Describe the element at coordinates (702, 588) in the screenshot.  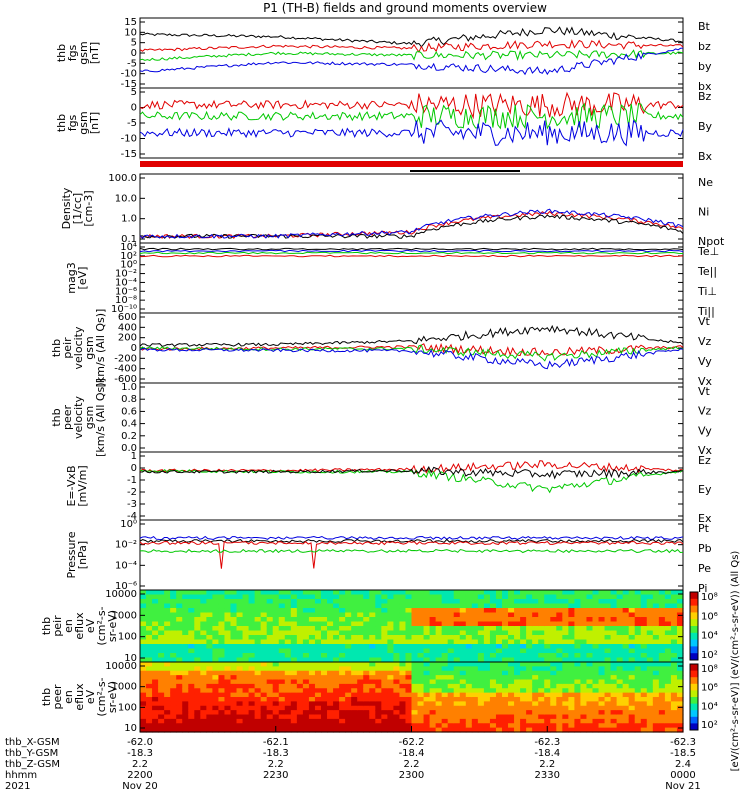
I see `legend-Pi: Pi` at that location.